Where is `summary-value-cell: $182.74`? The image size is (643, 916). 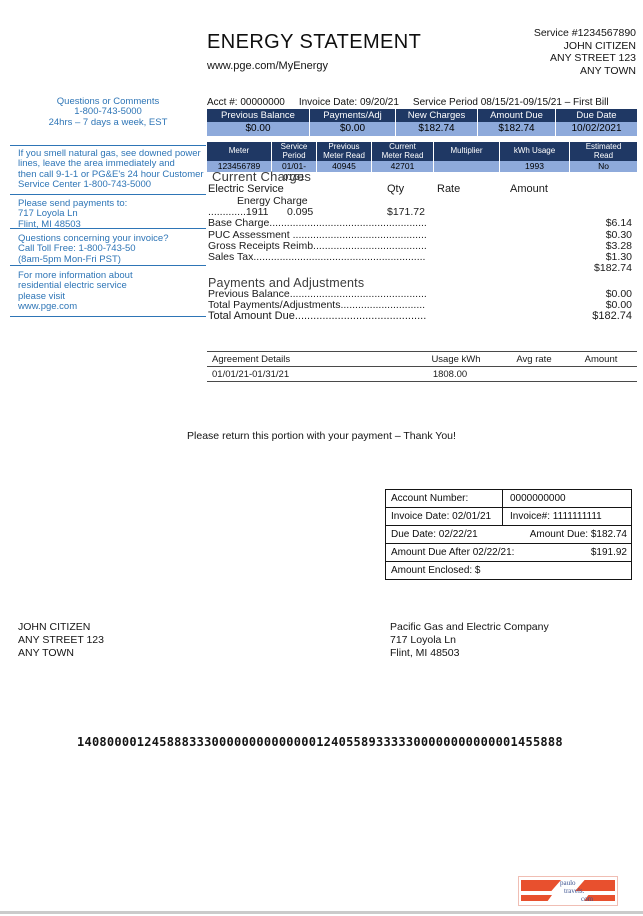
summary-value-cell: $182.74 is located at coordinates (517, 129).